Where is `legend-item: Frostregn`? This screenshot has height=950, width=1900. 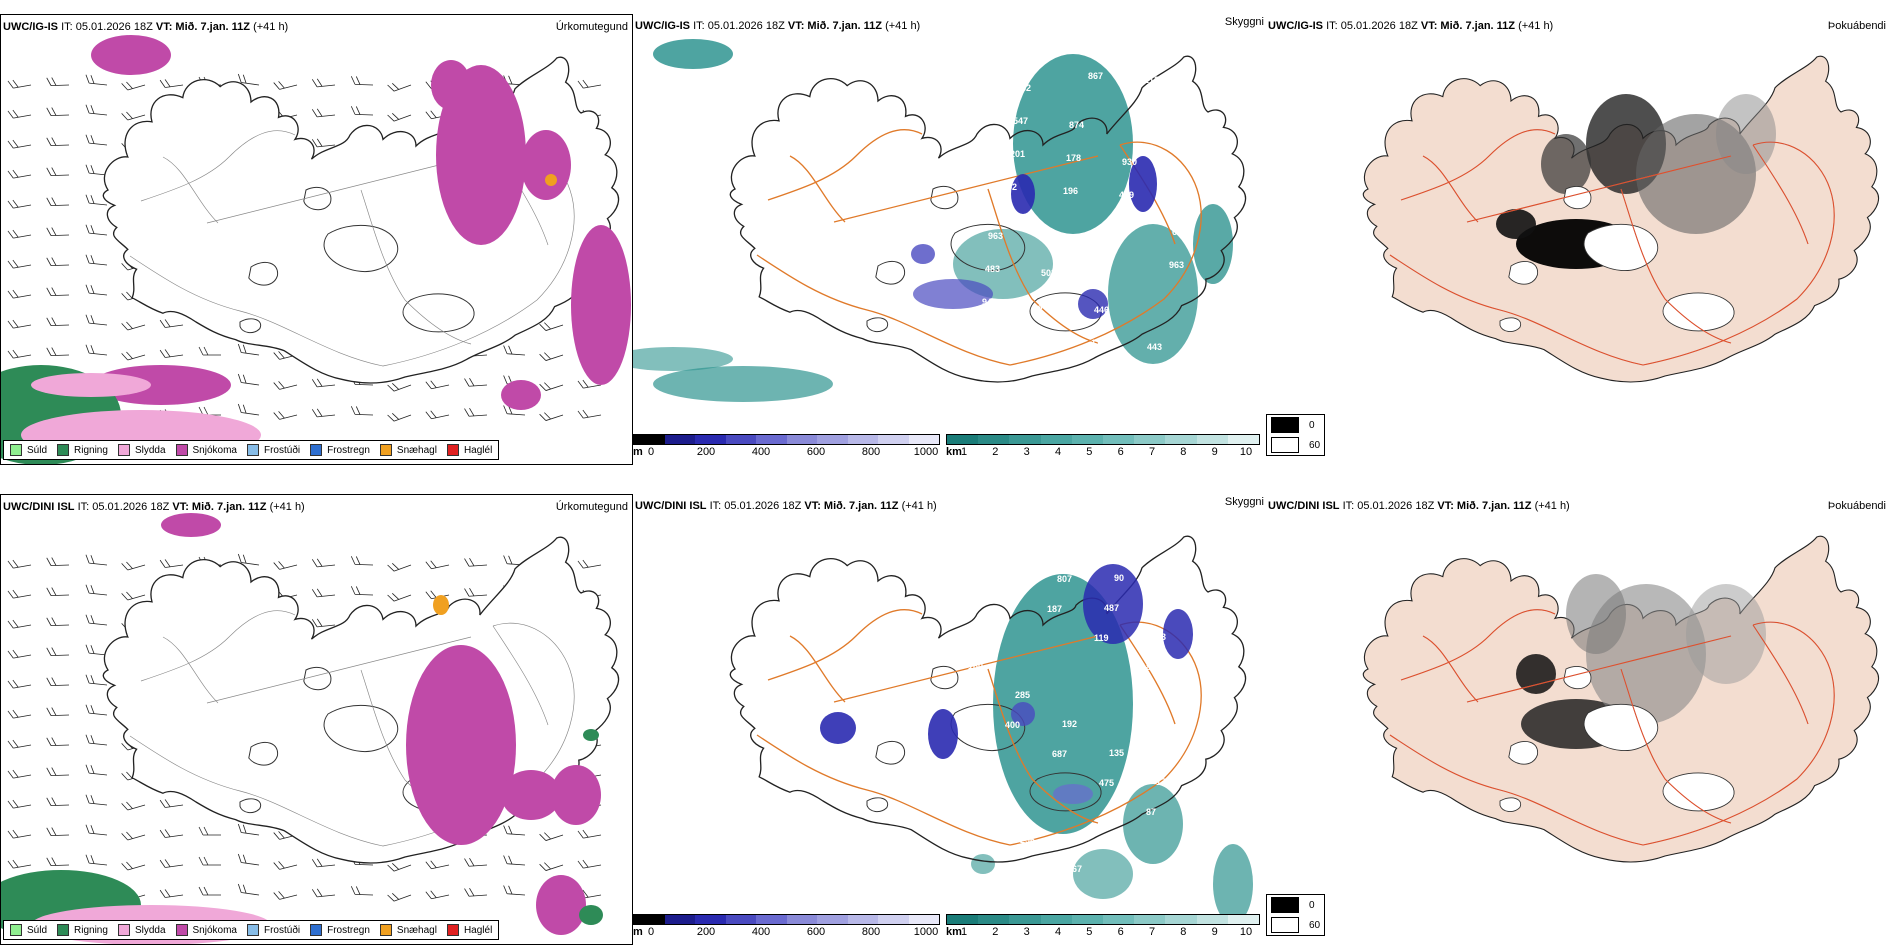 legend-item: Frostregn is located at coordinates (340, 930).